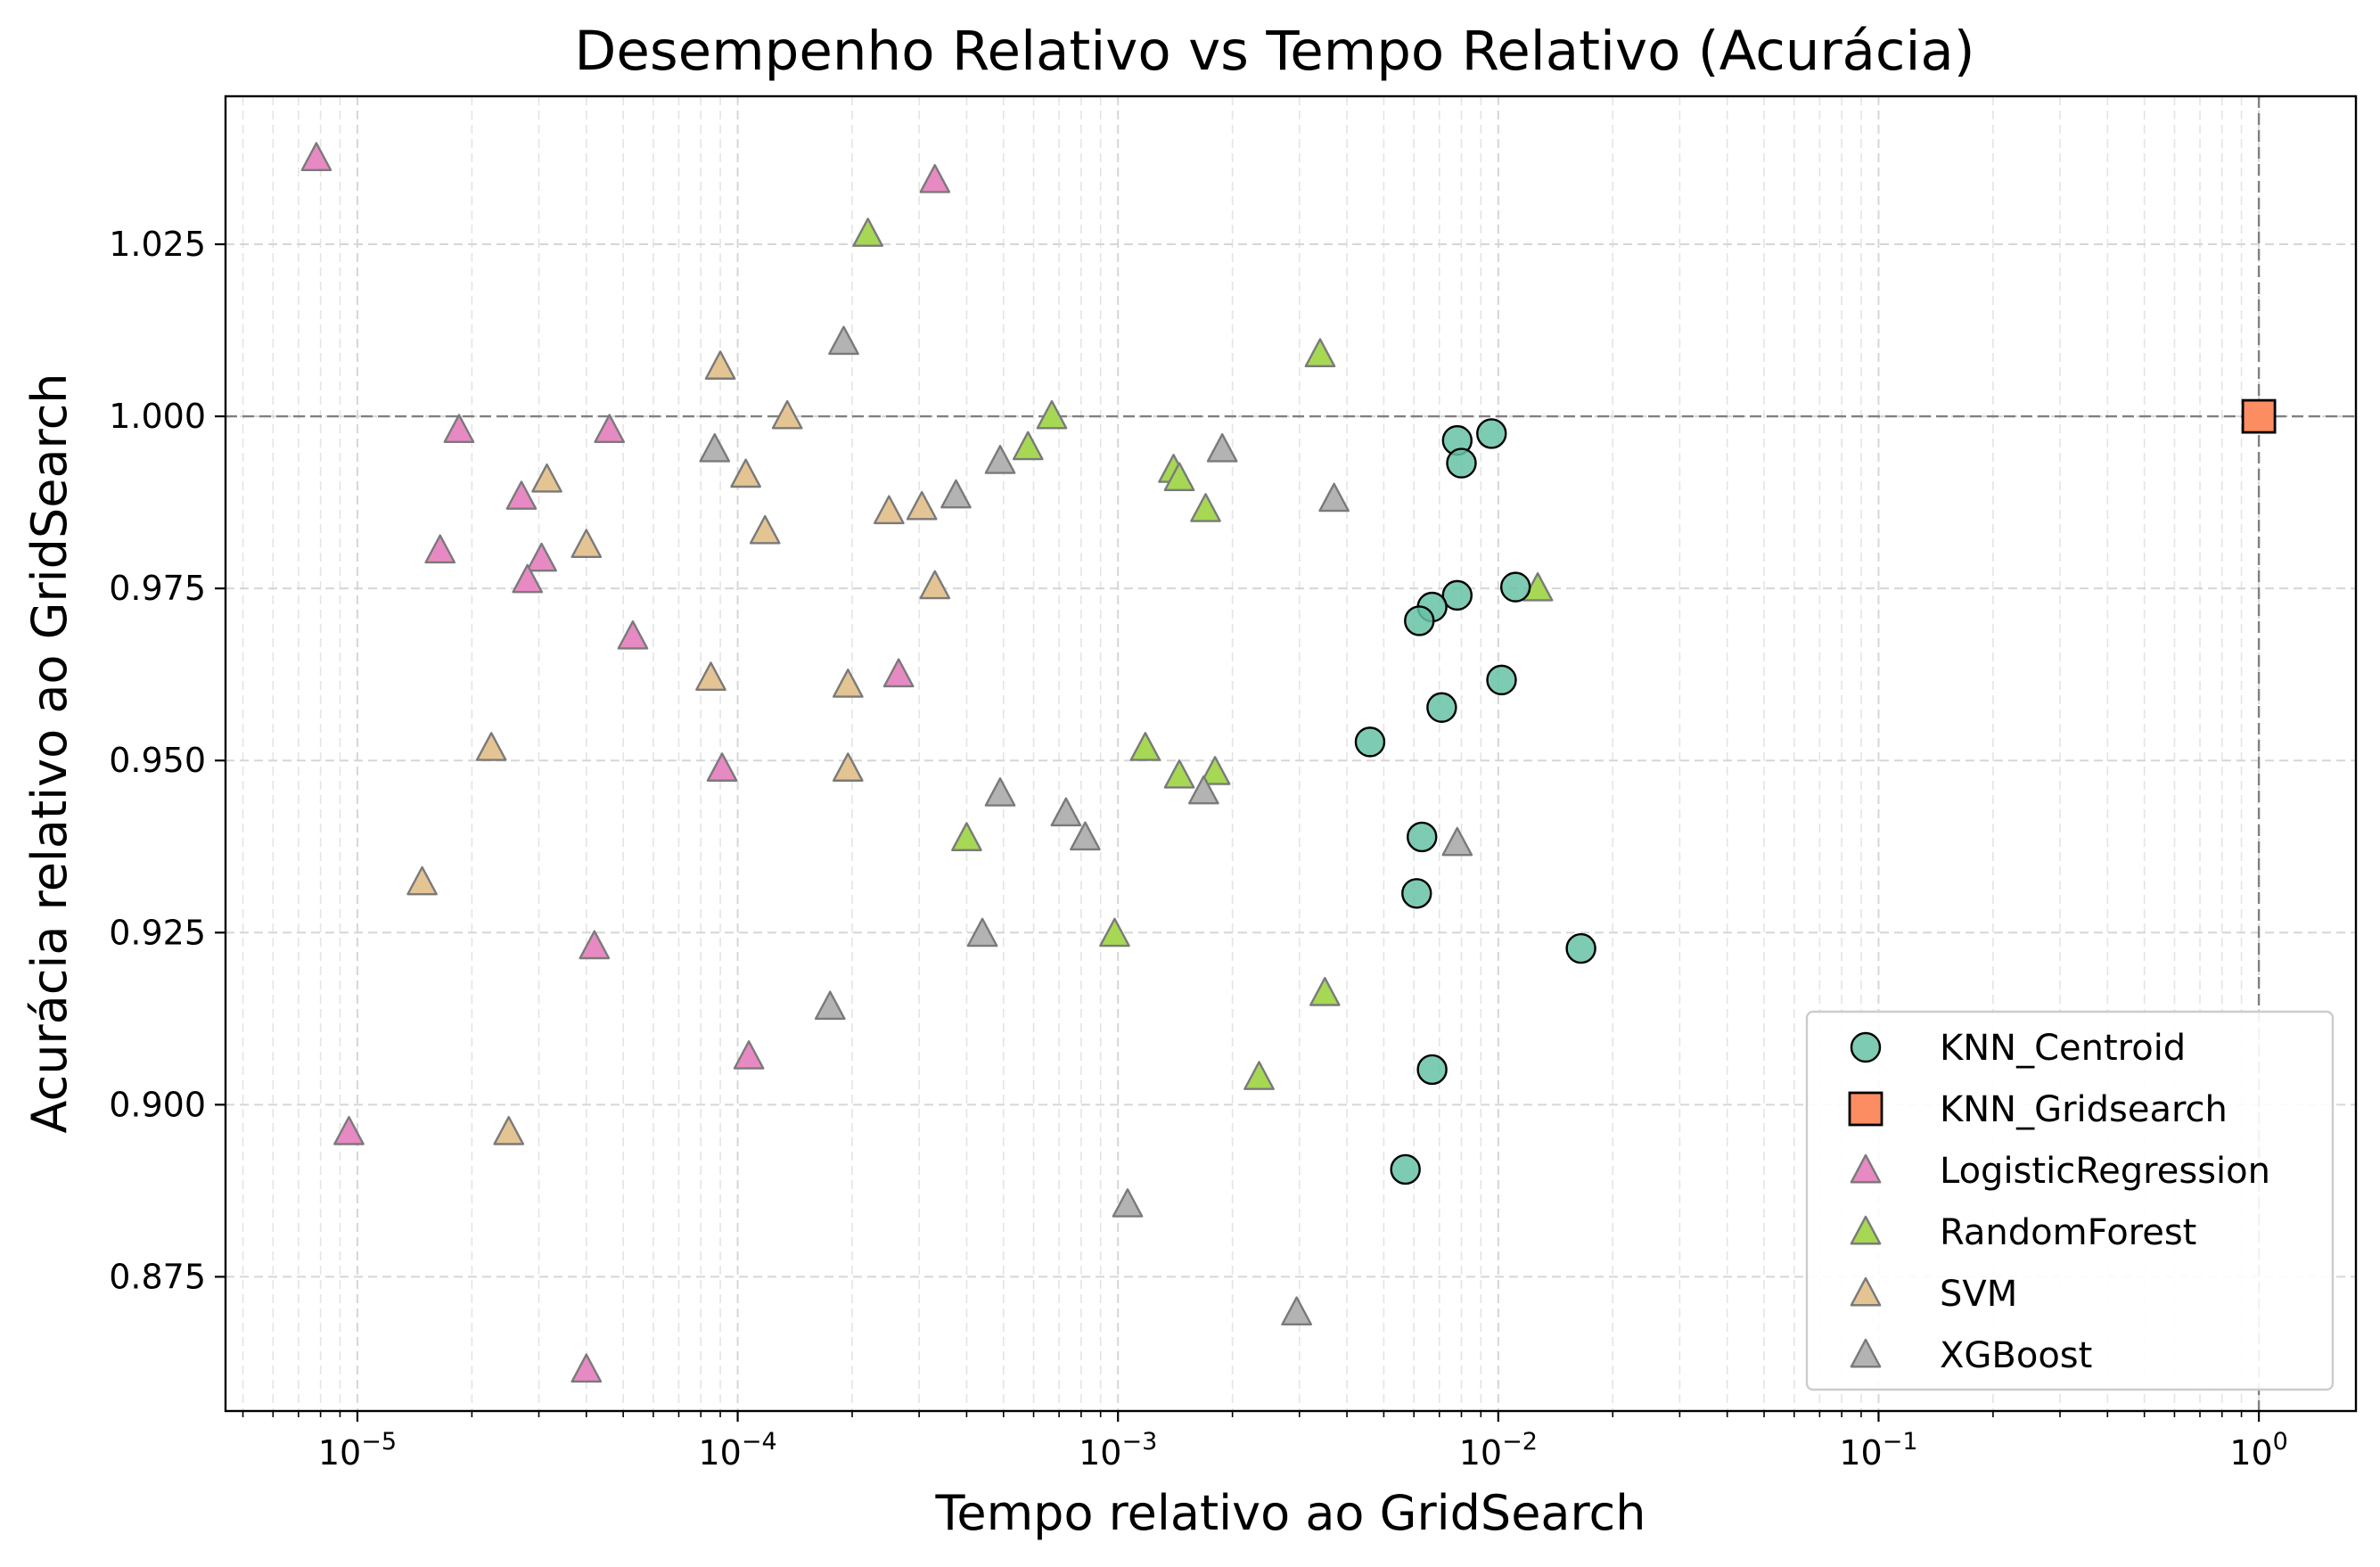 The image size is (2380, 1567). What do you see at coordinates (1866, 1047) in the screenshot?
I see `legend-marker-knn-centroid` at bounding box center [1866, 1047].